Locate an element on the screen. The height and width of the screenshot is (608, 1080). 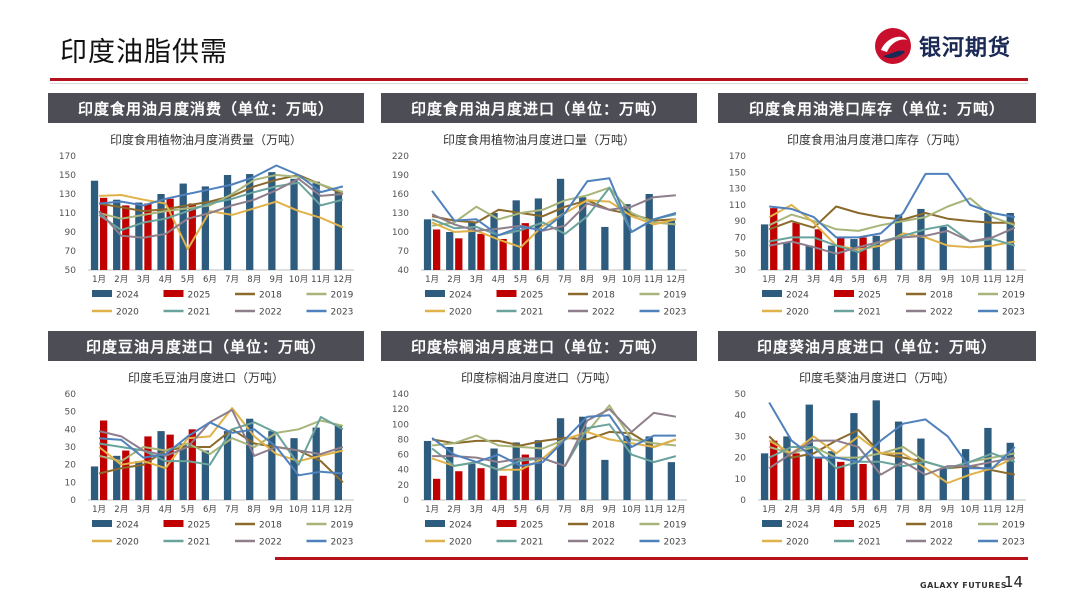
x-tick-label: 8月 is located at coordinates (587, 280).